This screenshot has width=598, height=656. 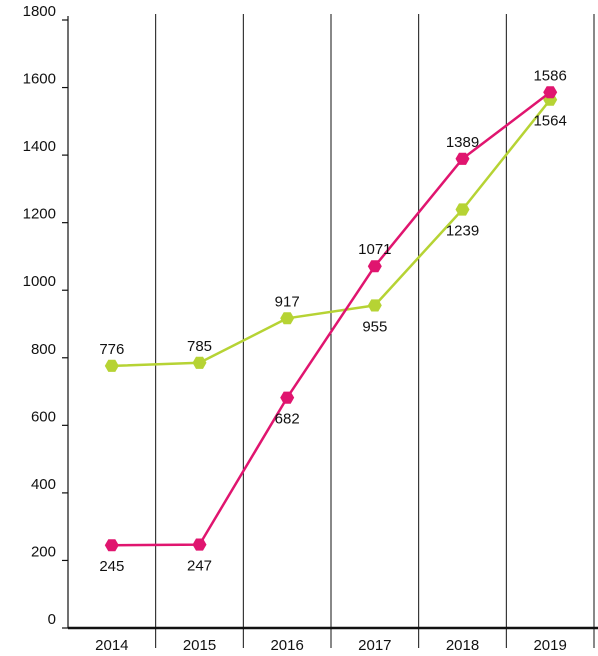 I want to click on data-label: 682, so click(x=287, y=419).